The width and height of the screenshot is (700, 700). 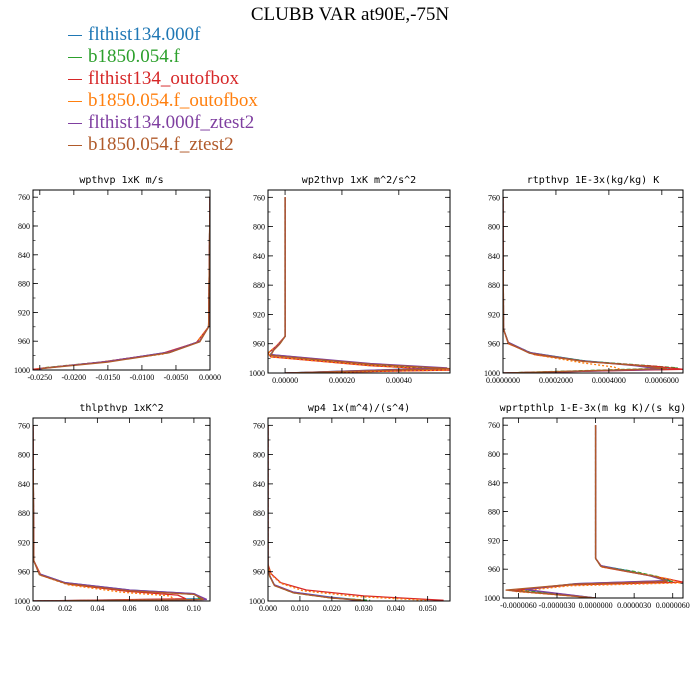 I want to click on legend-label: b1850.054.f_outofbox, so click(x=173, y=100).